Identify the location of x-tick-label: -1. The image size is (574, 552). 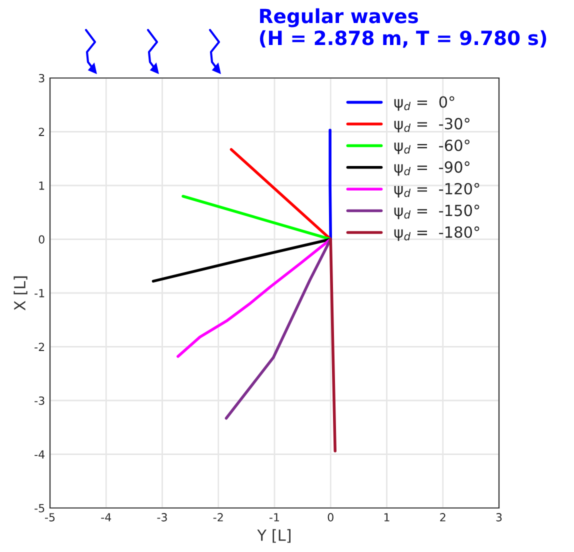
(275, 517).